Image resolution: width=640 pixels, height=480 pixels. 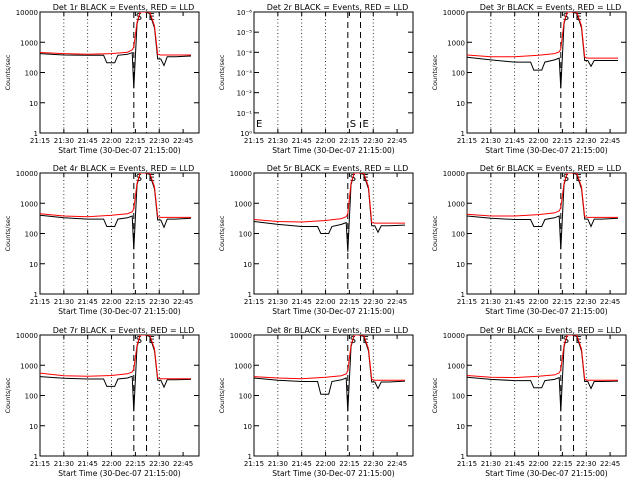 What do you see at coordinates (353, 124) in the screenshot?
I see `start-marker-label: S` at bounding box center [353, 124].